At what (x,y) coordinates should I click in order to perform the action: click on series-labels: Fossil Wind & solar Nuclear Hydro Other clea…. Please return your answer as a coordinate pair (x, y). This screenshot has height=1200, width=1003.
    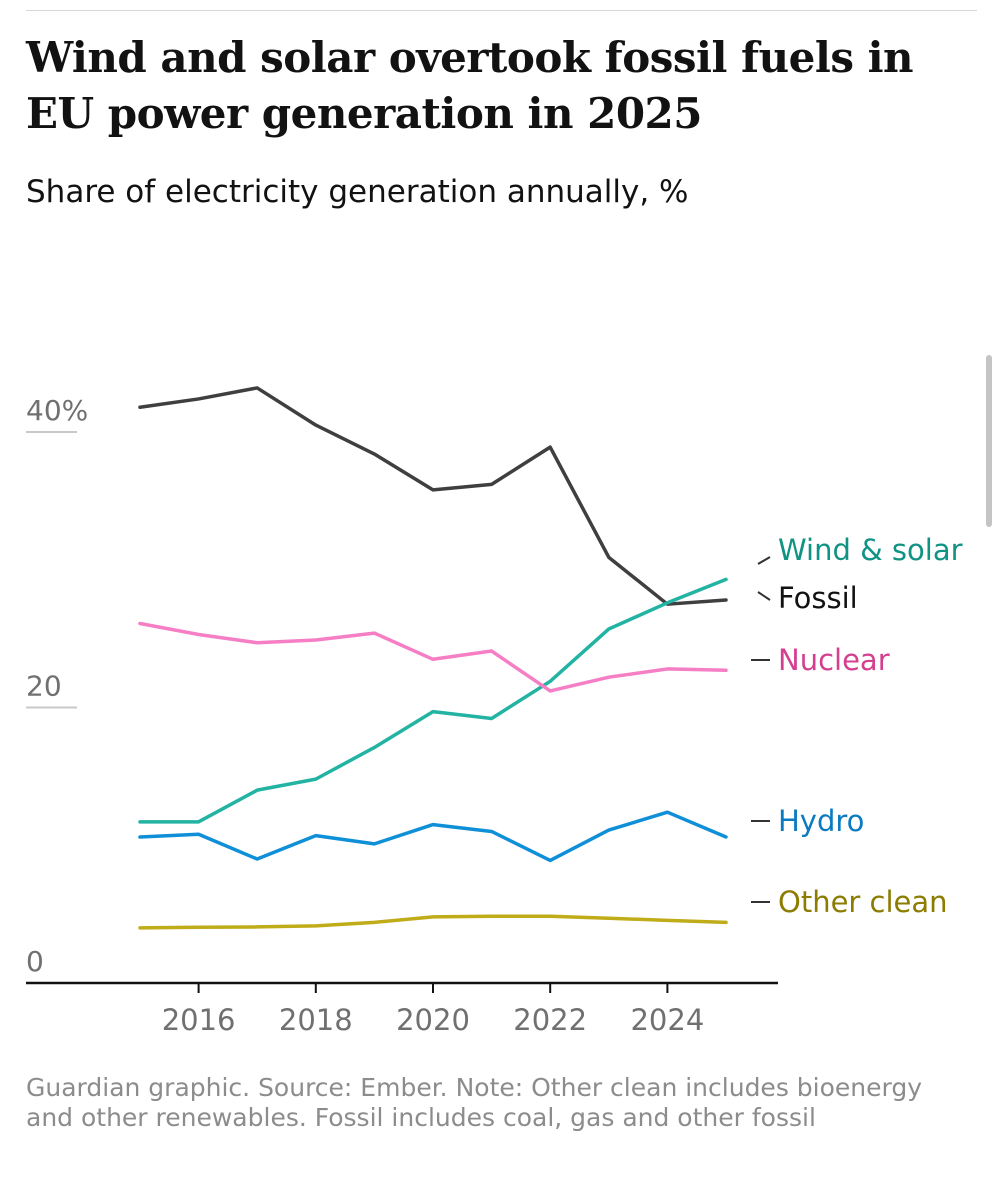
    Looking at the image, I should click on (857, 726).